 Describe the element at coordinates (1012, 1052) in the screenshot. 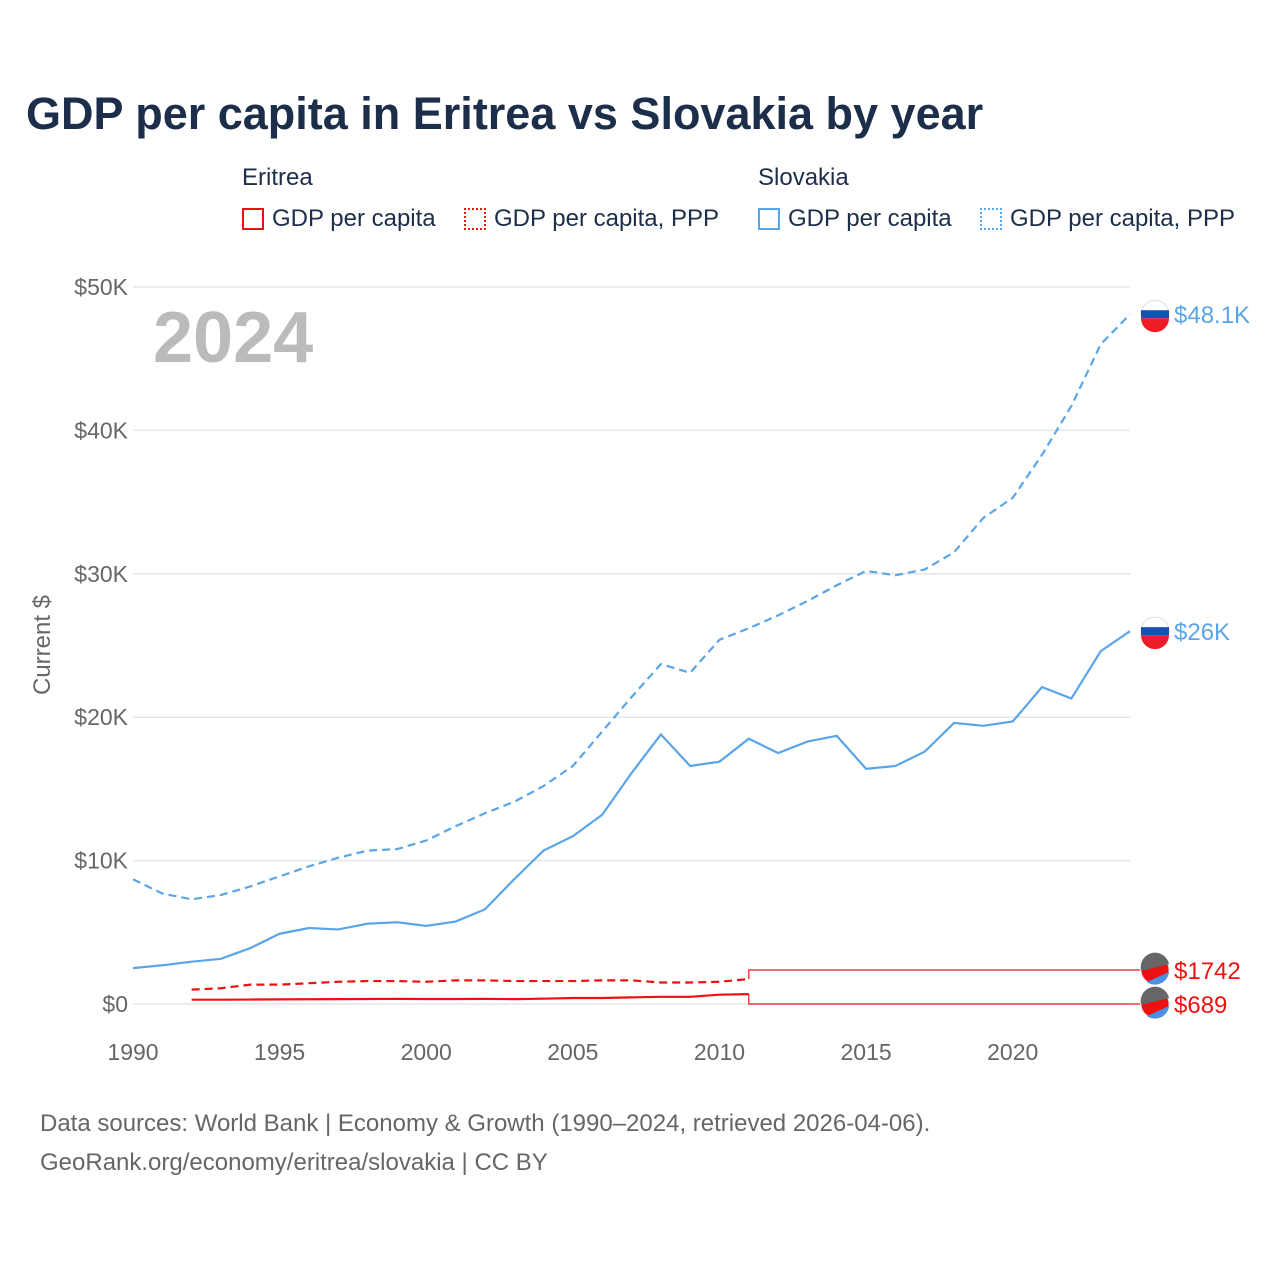

I see `x-tick-label: 2020` at that location.